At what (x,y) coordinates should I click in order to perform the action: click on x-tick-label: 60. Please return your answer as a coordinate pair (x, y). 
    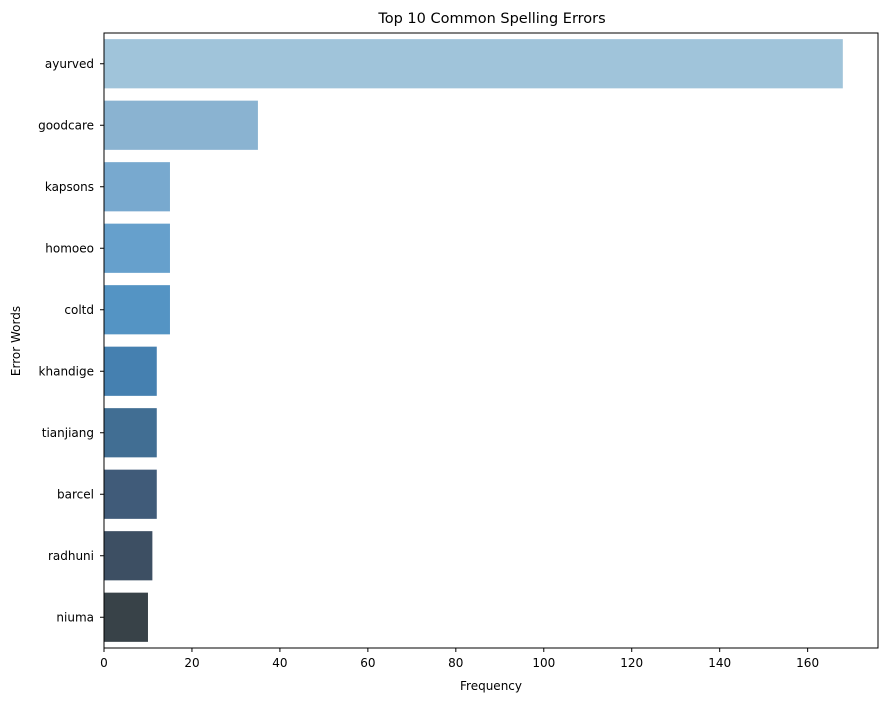
    Looking at the image, I should click on (367, 663).